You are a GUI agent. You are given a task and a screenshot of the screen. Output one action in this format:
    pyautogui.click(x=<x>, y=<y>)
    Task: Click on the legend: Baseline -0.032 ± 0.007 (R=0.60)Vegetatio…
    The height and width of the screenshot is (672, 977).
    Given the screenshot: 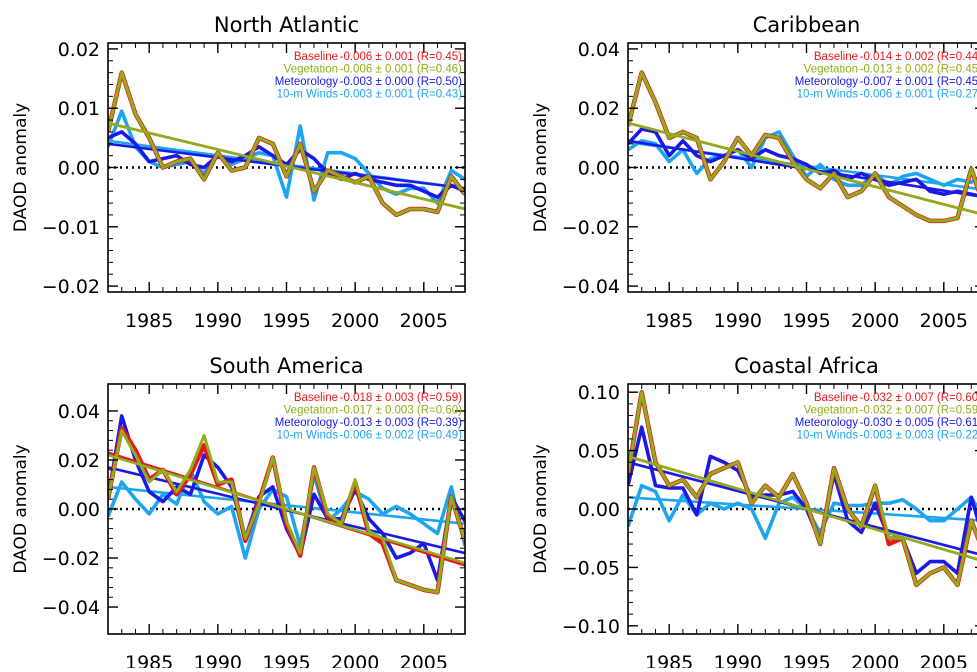 What is the action you would take?
    pyautogui.click(x=886, y=417)
    